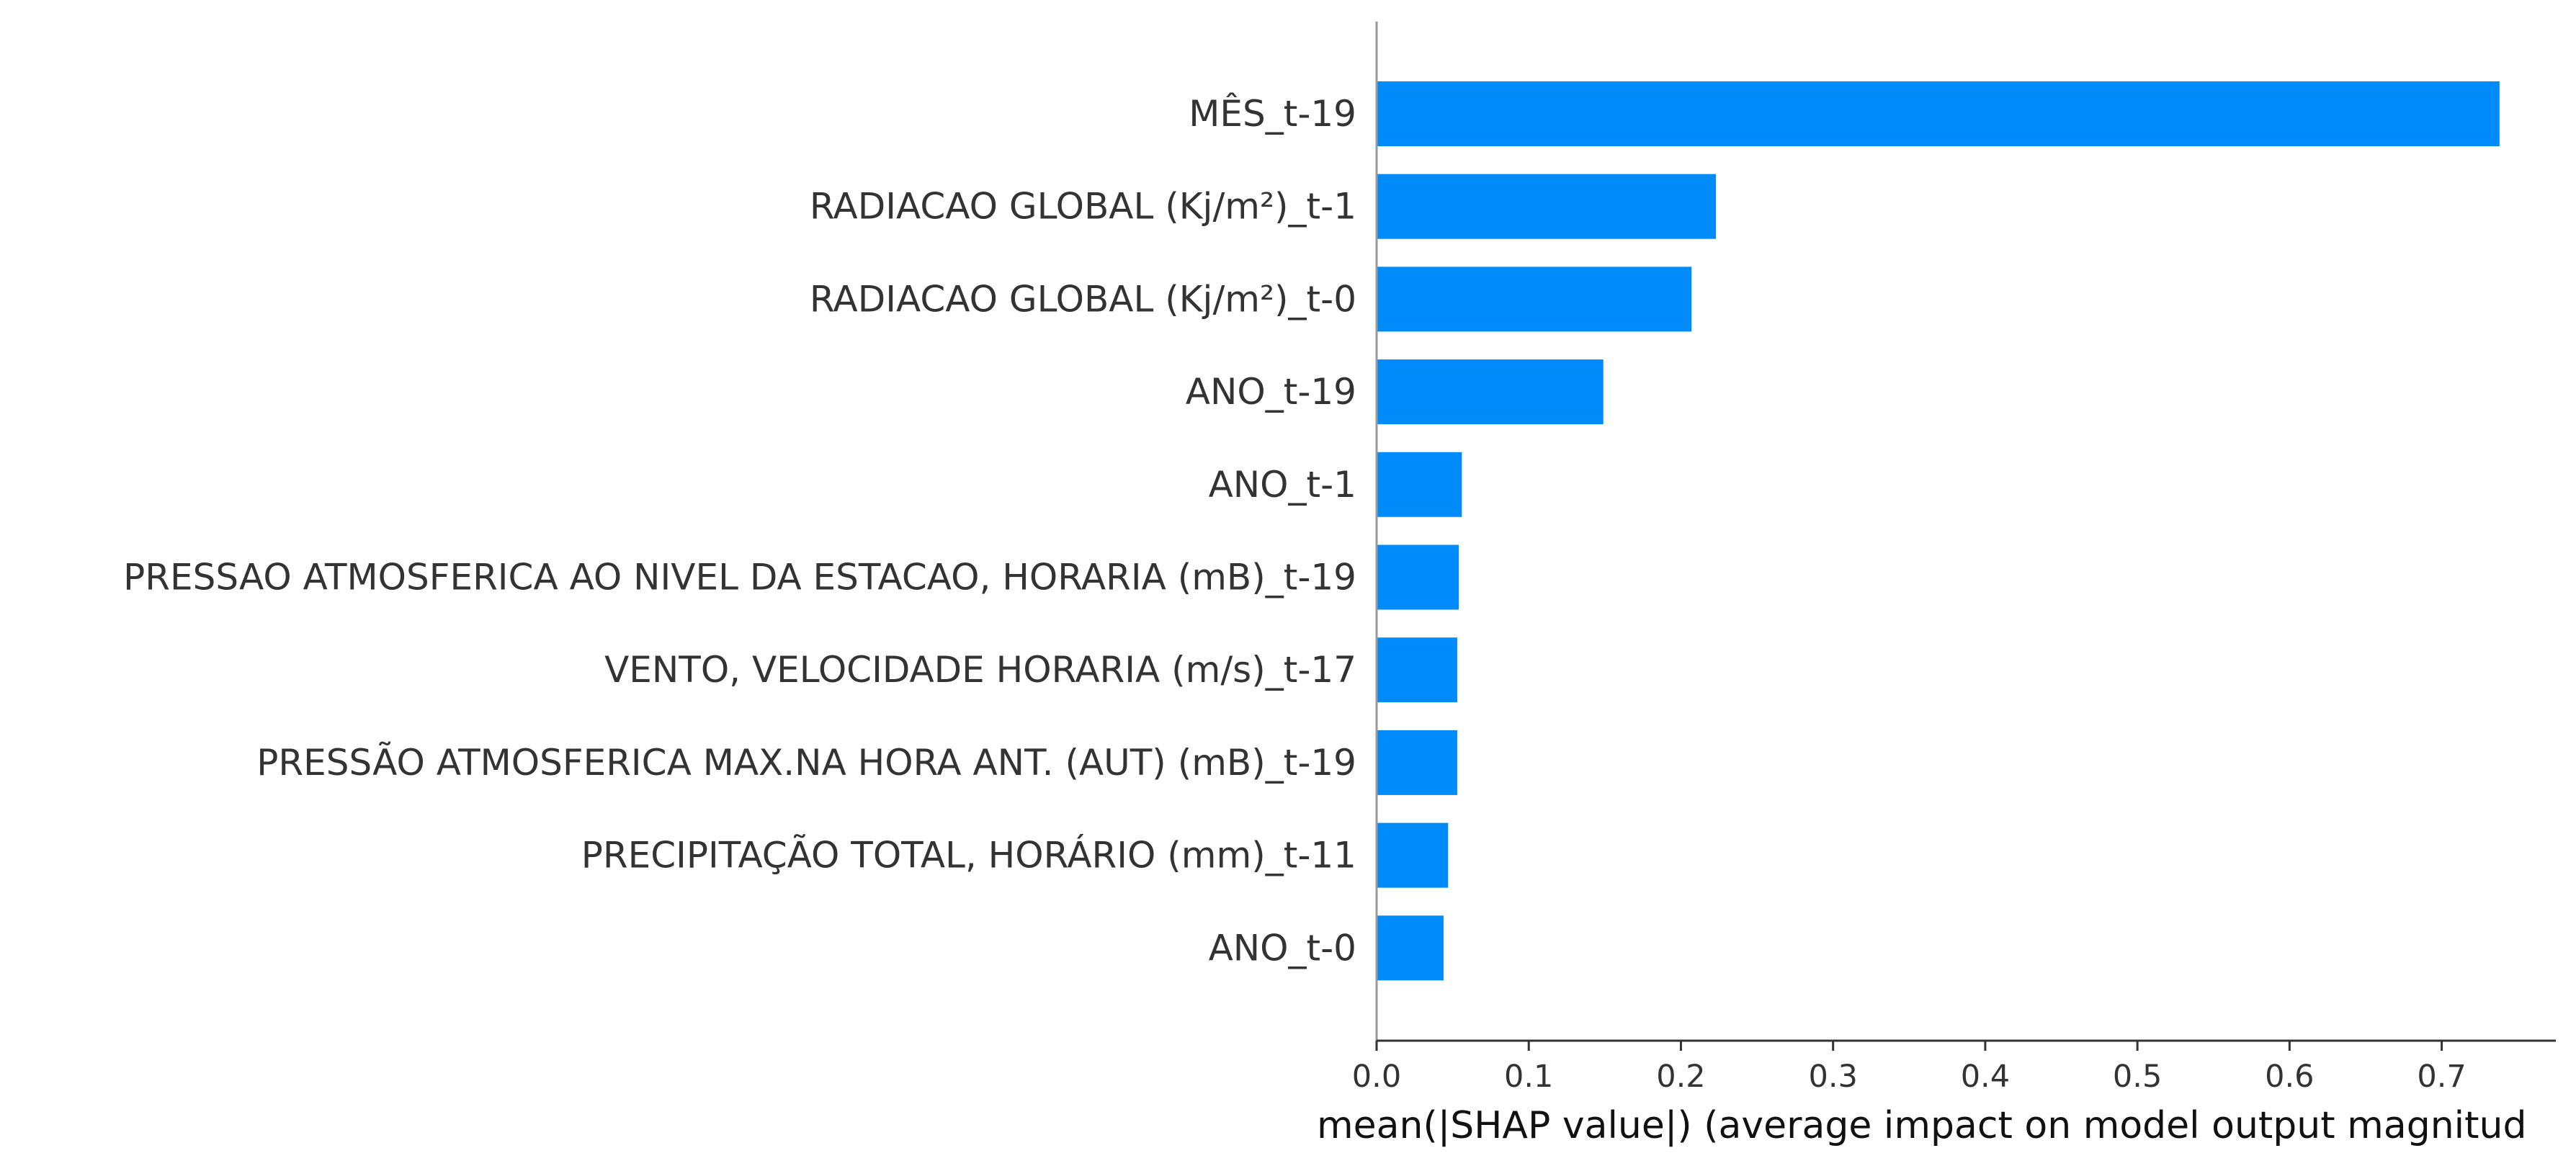 This screenshot has width=2576, height=1166. Describe the element at coordinates (1909, 1068) in the screenshot. I see `x-ticks-group: 0.0 0.1 0.2 0.3 0.4 0.5 0.6 0.7` at that location.